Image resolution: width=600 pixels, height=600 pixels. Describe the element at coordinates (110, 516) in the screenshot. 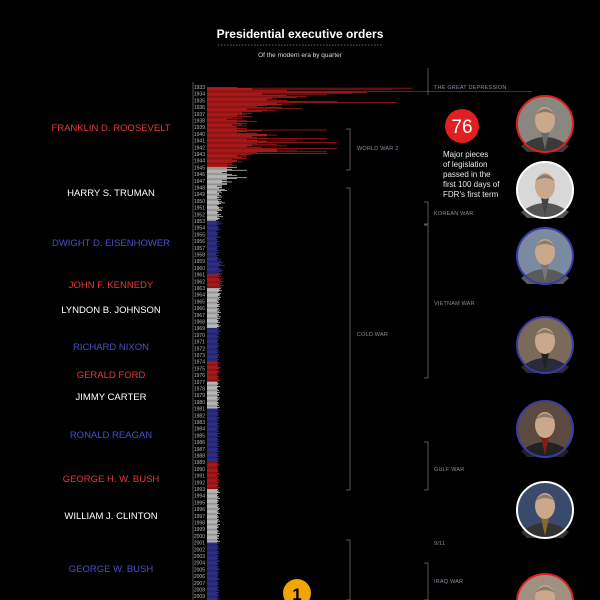

I see `president-label: WILLIAM J. CLINTON` at that location.